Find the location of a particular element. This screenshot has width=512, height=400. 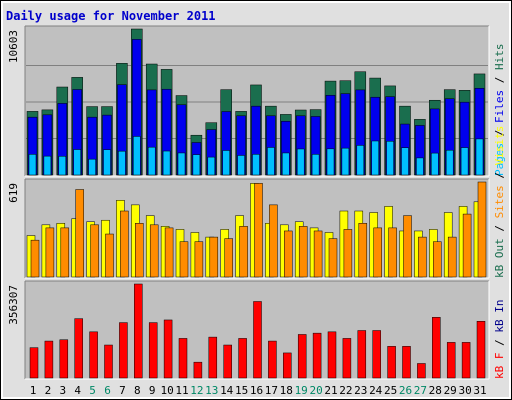

day-6-bottom is located at coordinates (108, 361).